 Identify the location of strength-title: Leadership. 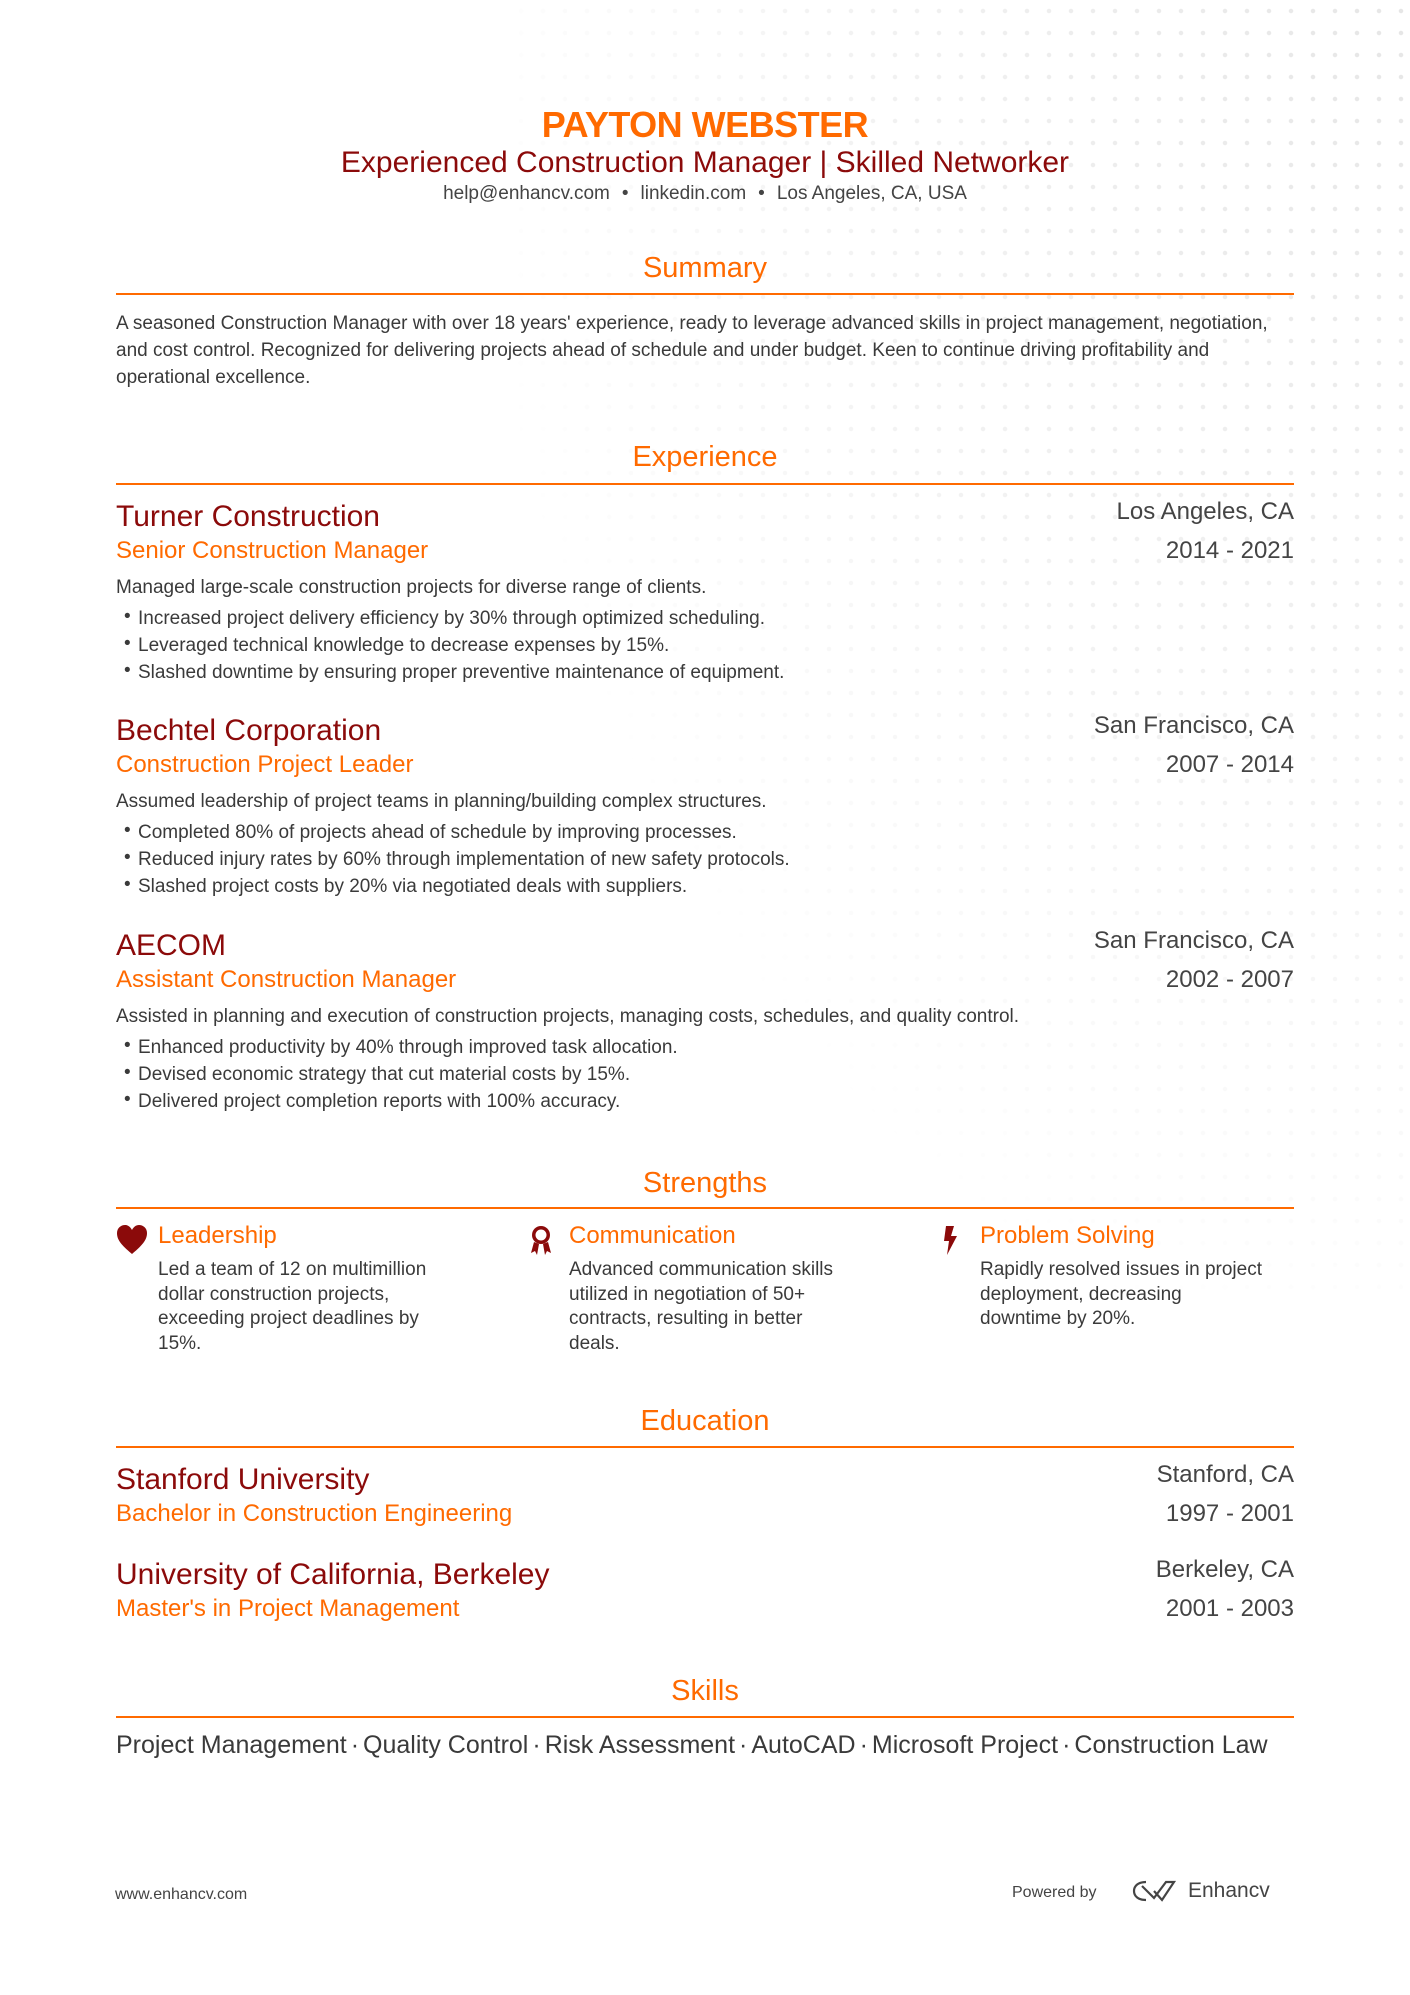
(217, 1235).